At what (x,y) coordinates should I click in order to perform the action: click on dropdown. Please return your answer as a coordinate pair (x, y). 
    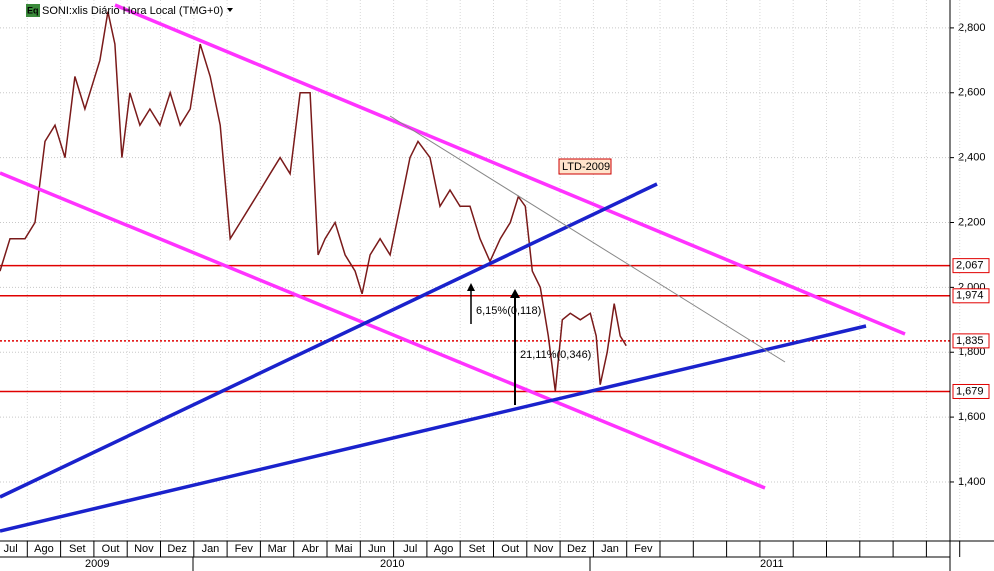
    Looking at the image, I should click on (230, 10).